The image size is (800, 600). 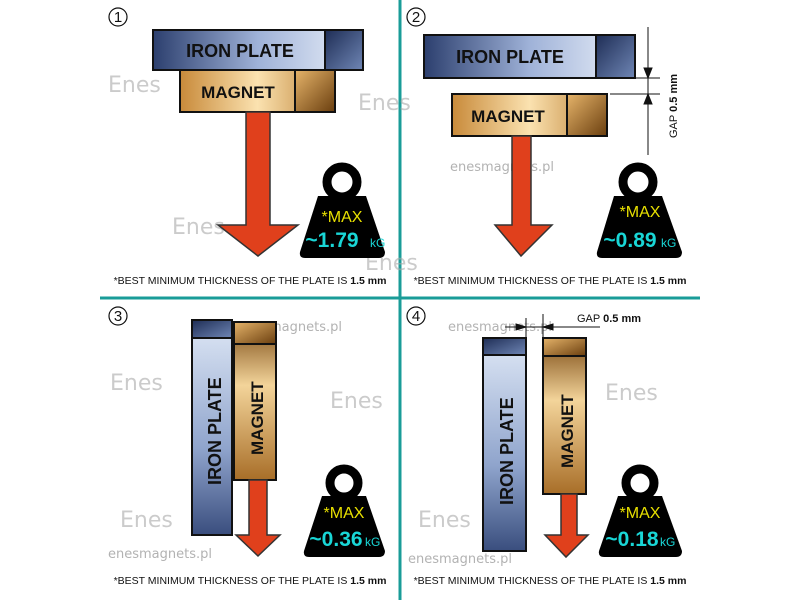 I want to click on step-number: 2, so click(x=416, y=17).